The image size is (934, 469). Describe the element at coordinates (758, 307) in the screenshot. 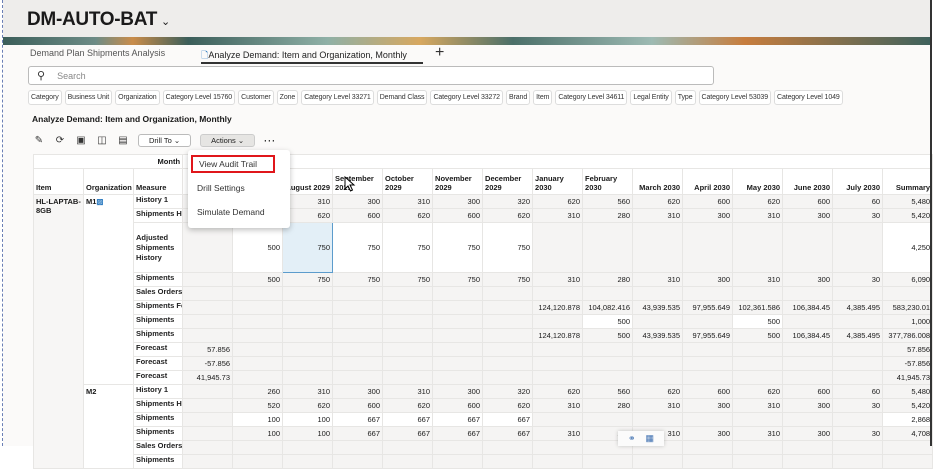

I see `data-cell: 102,361.586` at that location.